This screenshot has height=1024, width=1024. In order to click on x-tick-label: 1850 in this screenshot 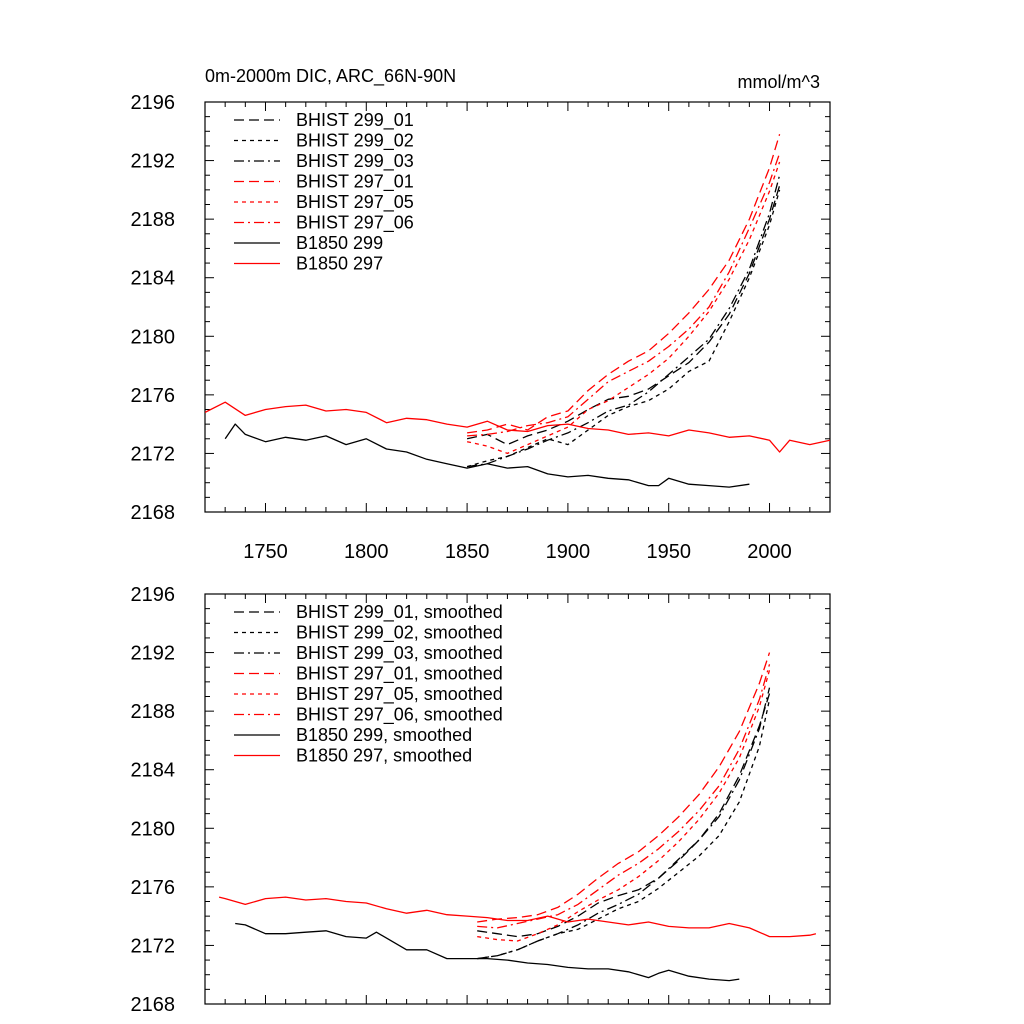, I will do `click(467, 552)`.